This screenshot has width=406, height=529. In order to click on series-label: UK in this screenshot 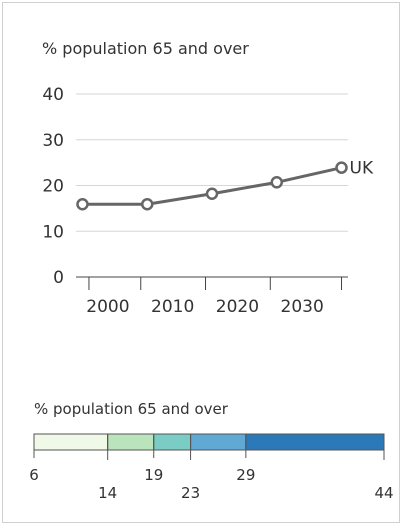, I will do `click(362, 169)`.